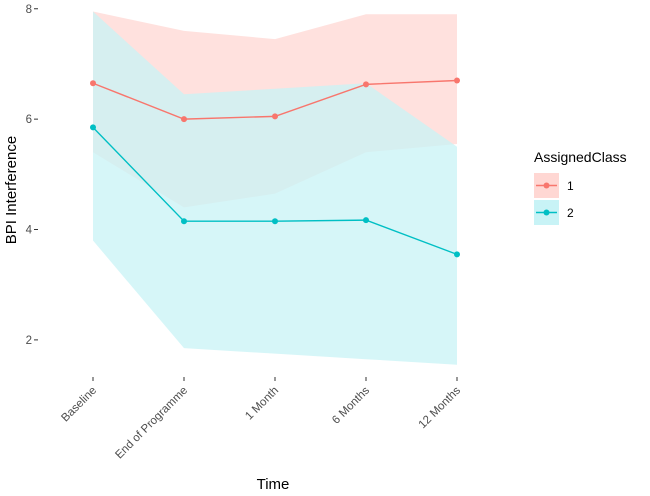 The height and width of the screenshot is (496, 650). I want to click on x-tick-label-1: End of Programme, so click(151, 423).